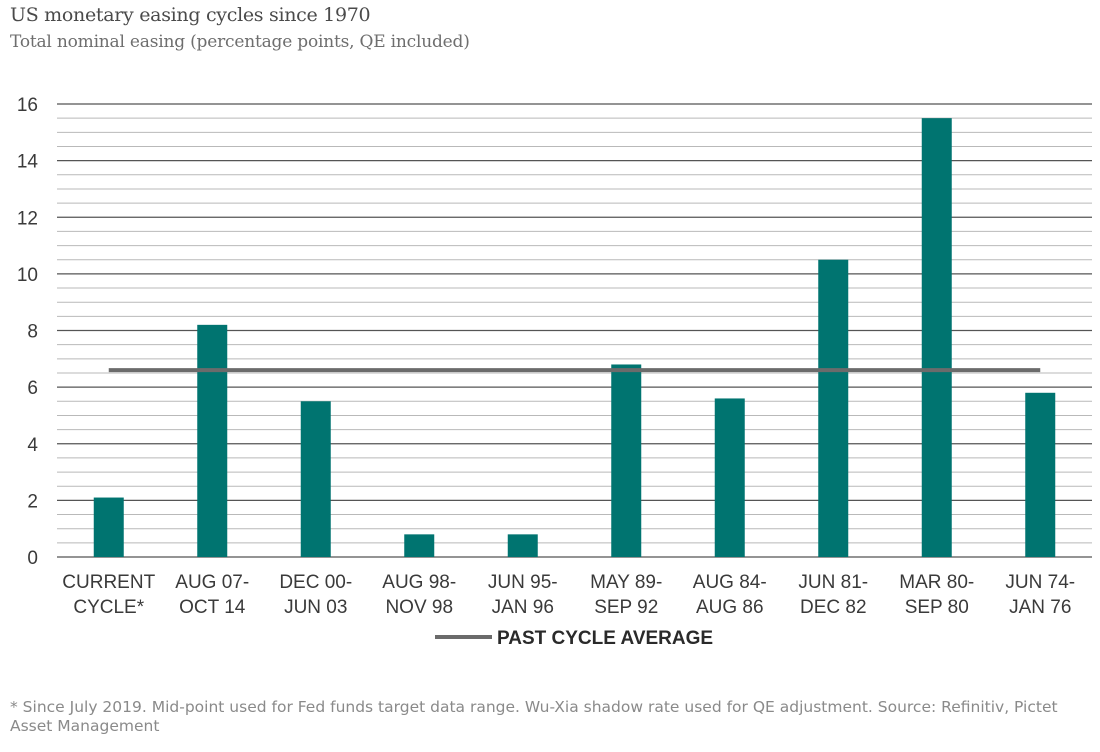 This screenshot has height=752, width=1100. I want to click on x-tick-label: AUG 84-, so click(730, 582).